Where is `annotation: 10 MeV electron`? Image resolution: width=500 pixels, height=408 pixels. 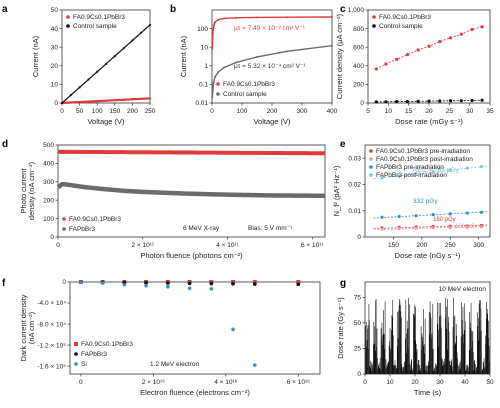 annotation: 10 MeV electron is located at coordinates (463, 289).